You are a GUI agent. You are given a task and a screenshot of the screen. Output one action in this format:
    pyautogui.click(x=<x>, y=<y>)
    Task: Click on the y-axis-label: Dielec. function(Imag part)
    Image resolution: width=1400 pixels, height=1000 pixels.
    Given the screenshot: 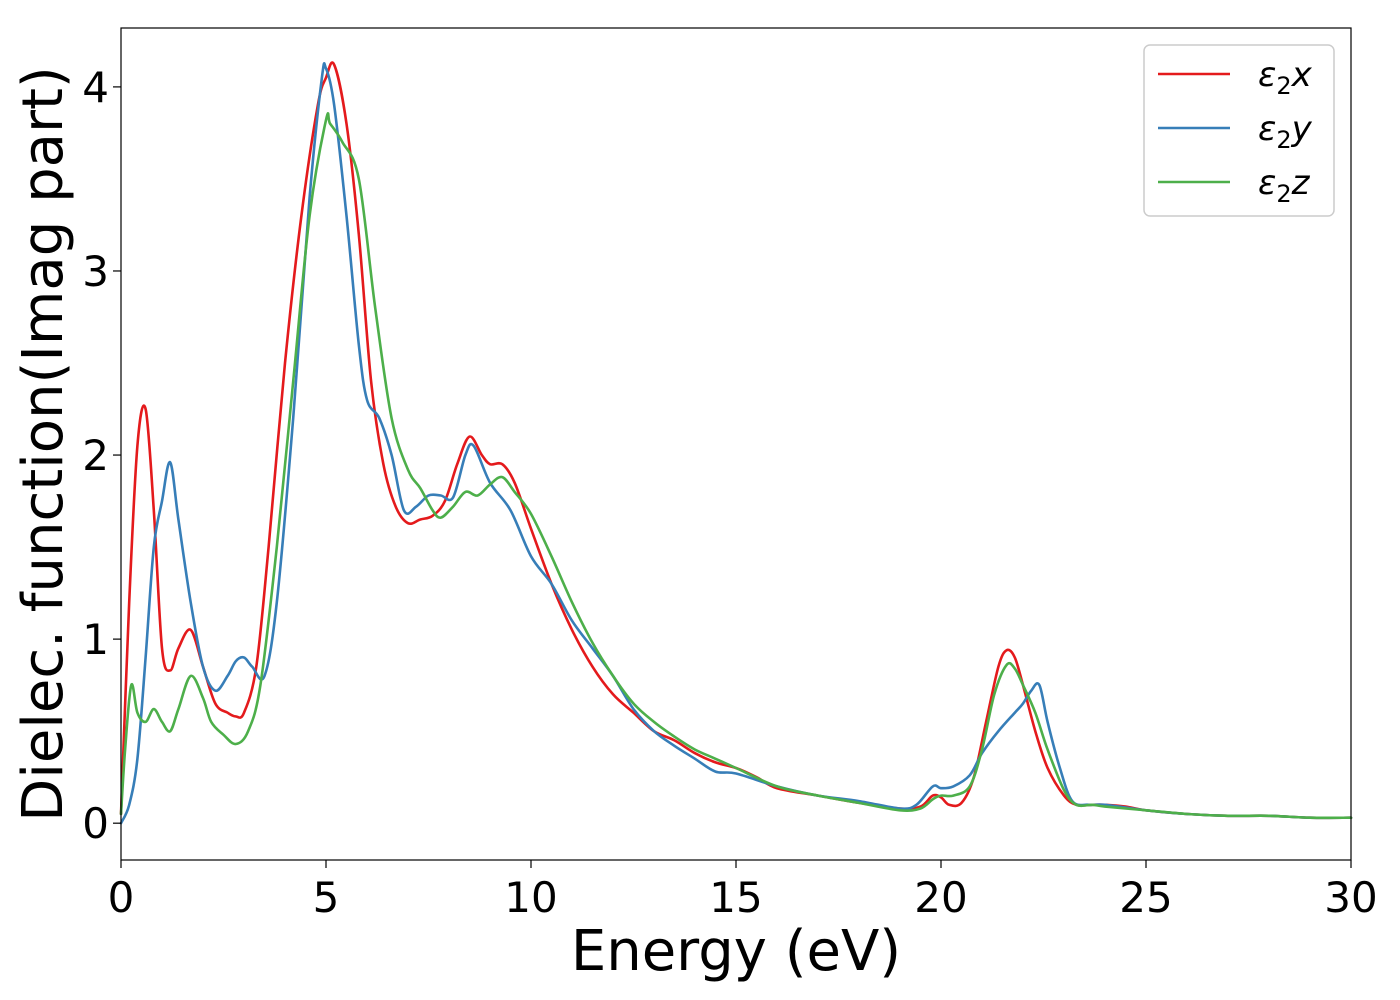 What is the action you would take?
    pyautogui.click(x=43, y=444)
    